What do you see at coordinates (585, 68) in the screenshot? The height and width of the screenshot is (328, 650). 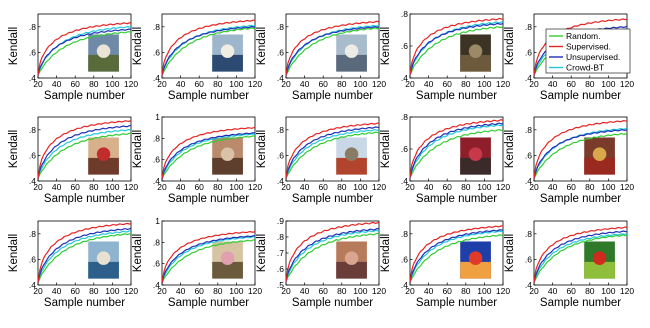 I see `legend-label: Crowd-BT` at bounding box center [585, 68].